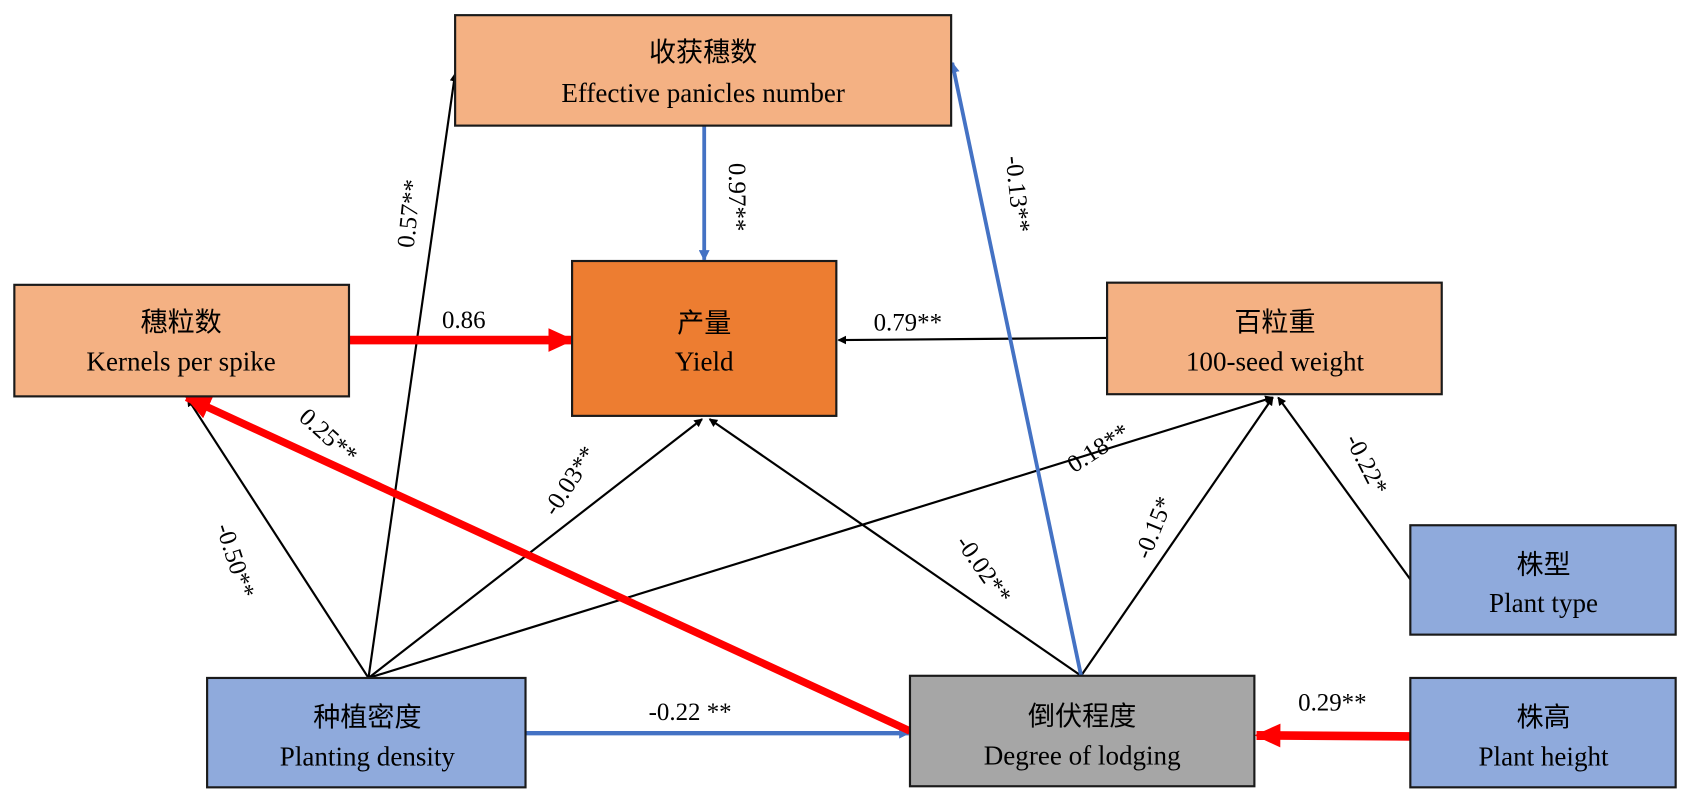 Image resolution: width=1690 pixels, height=809 pixels. I want to click on edge-density-kernels, so click(278, 538).